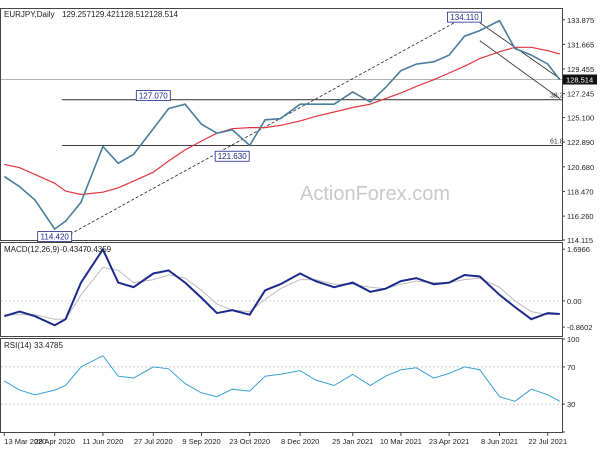 This screenshot has width=600, height=452. I want to click on x-tick-label: 9 Sep 2020, so click(201, 441).